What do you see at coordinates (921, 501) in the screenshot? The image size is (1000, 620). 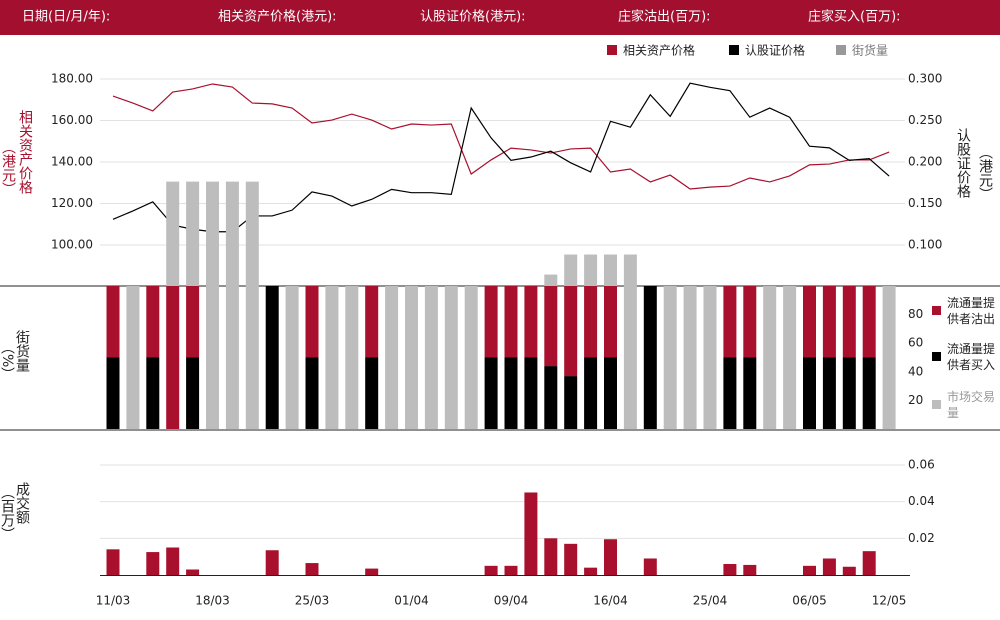 I see `y-tick-label: 0.04` at bounding box center [921, 501].